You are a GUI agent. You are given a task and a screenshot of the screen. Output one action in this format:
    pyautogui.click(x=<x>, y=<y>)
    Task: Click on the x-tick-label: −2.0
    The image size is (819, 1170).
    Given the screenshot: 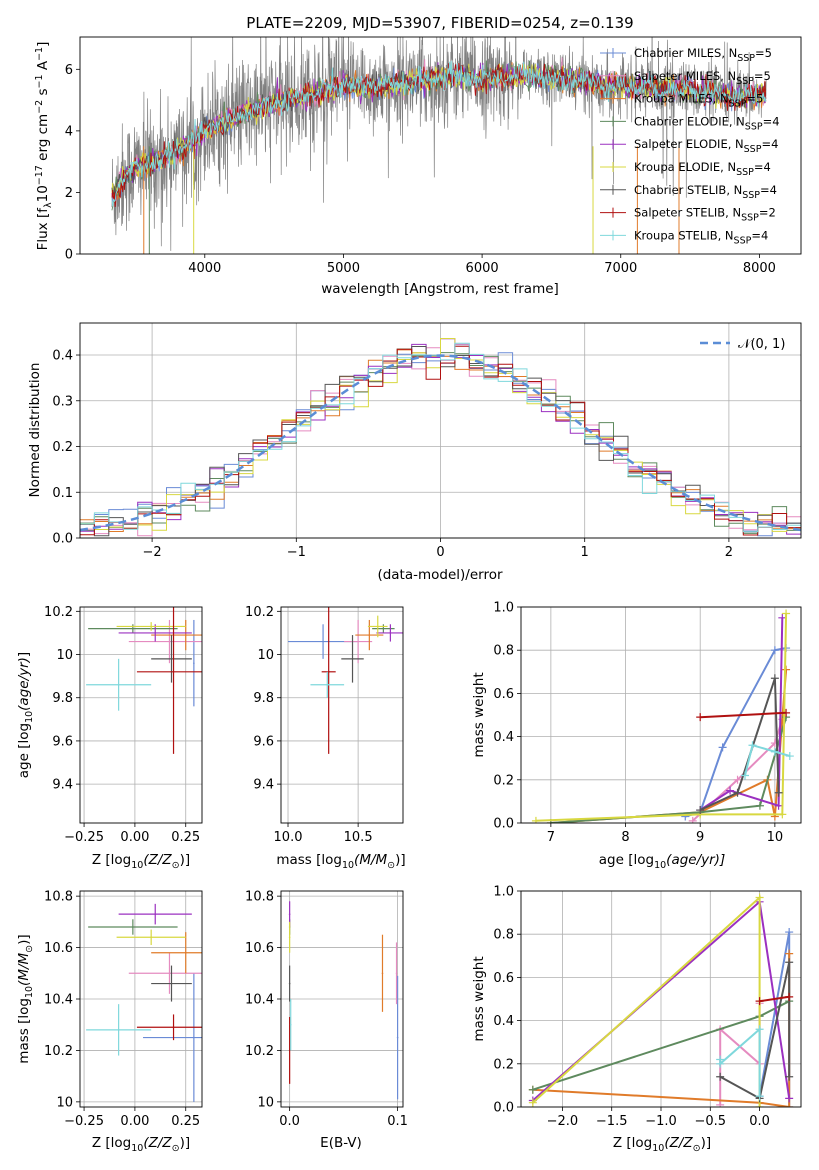 What is the action you would take?
    pyautogui.click(x=563, y=1121)
    